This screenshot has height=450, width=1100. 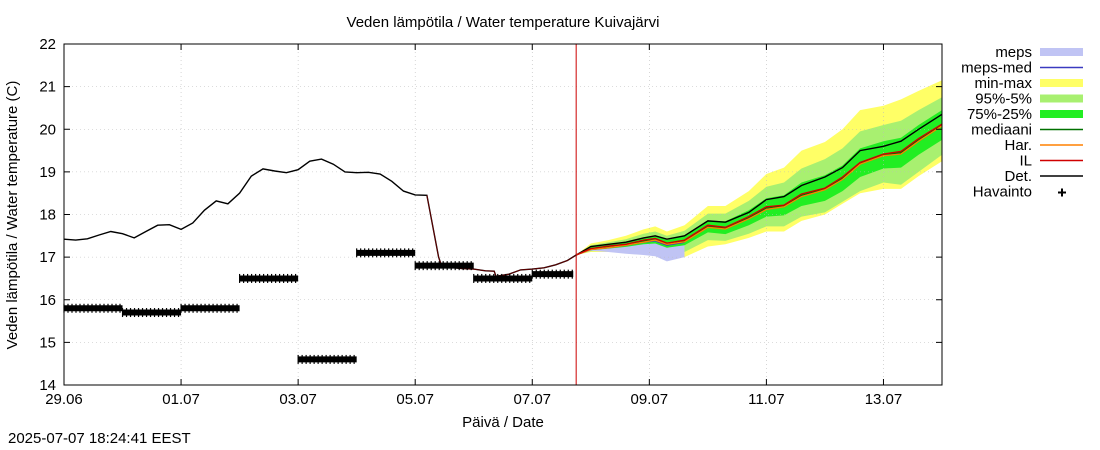 What do you see at coordinates (318, 306) in the screenshot?
I see `observations-layer` at bounding box center [318, 306].